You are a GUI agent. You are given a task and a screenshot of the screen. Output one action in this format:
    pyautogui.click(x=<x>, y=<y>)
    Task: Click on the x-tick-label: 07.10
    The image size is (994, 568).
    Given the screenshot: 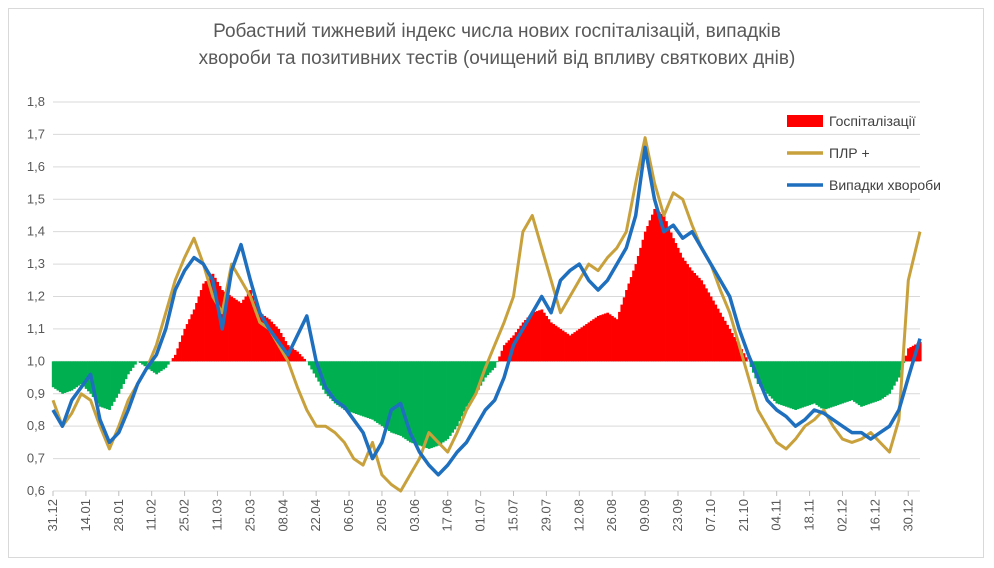 What is the action you would take?
    pyautogui.click(x=710, y=515)
    